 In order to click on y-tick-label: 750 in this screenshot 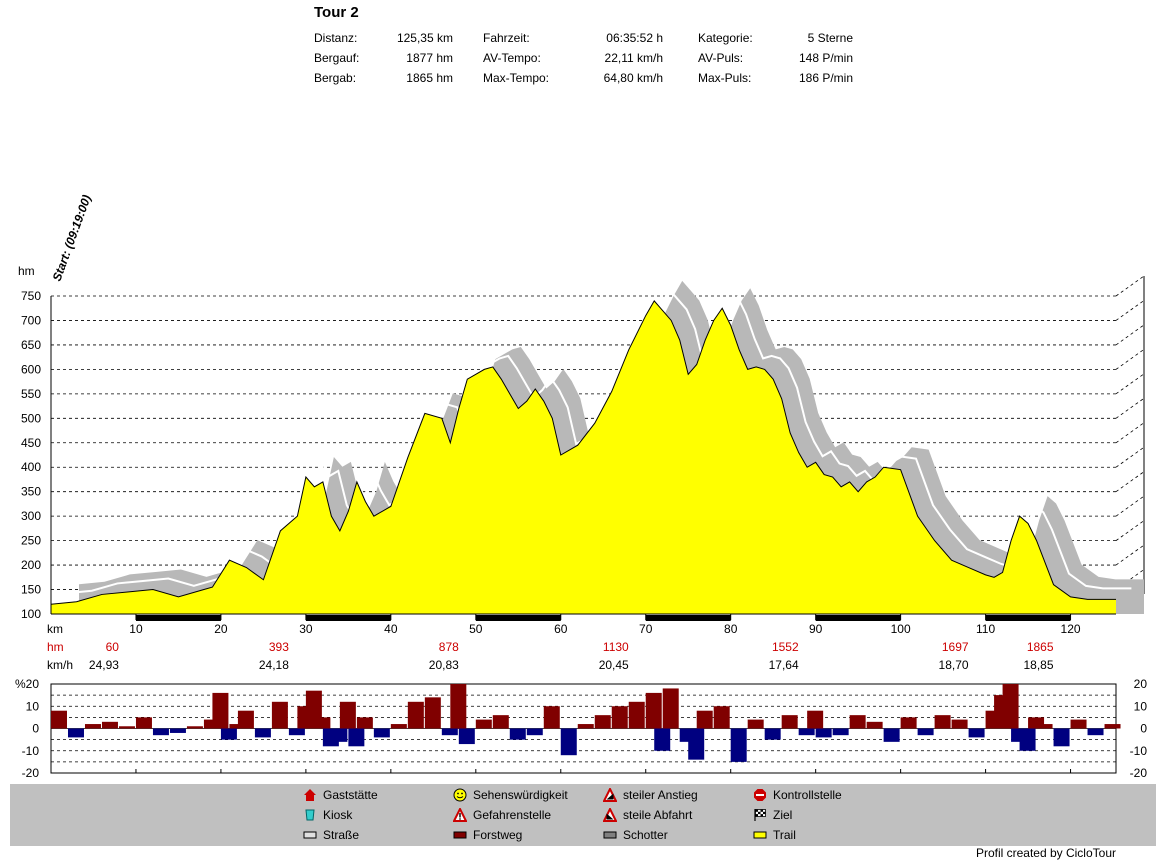, I will do `click(31, 296)`.